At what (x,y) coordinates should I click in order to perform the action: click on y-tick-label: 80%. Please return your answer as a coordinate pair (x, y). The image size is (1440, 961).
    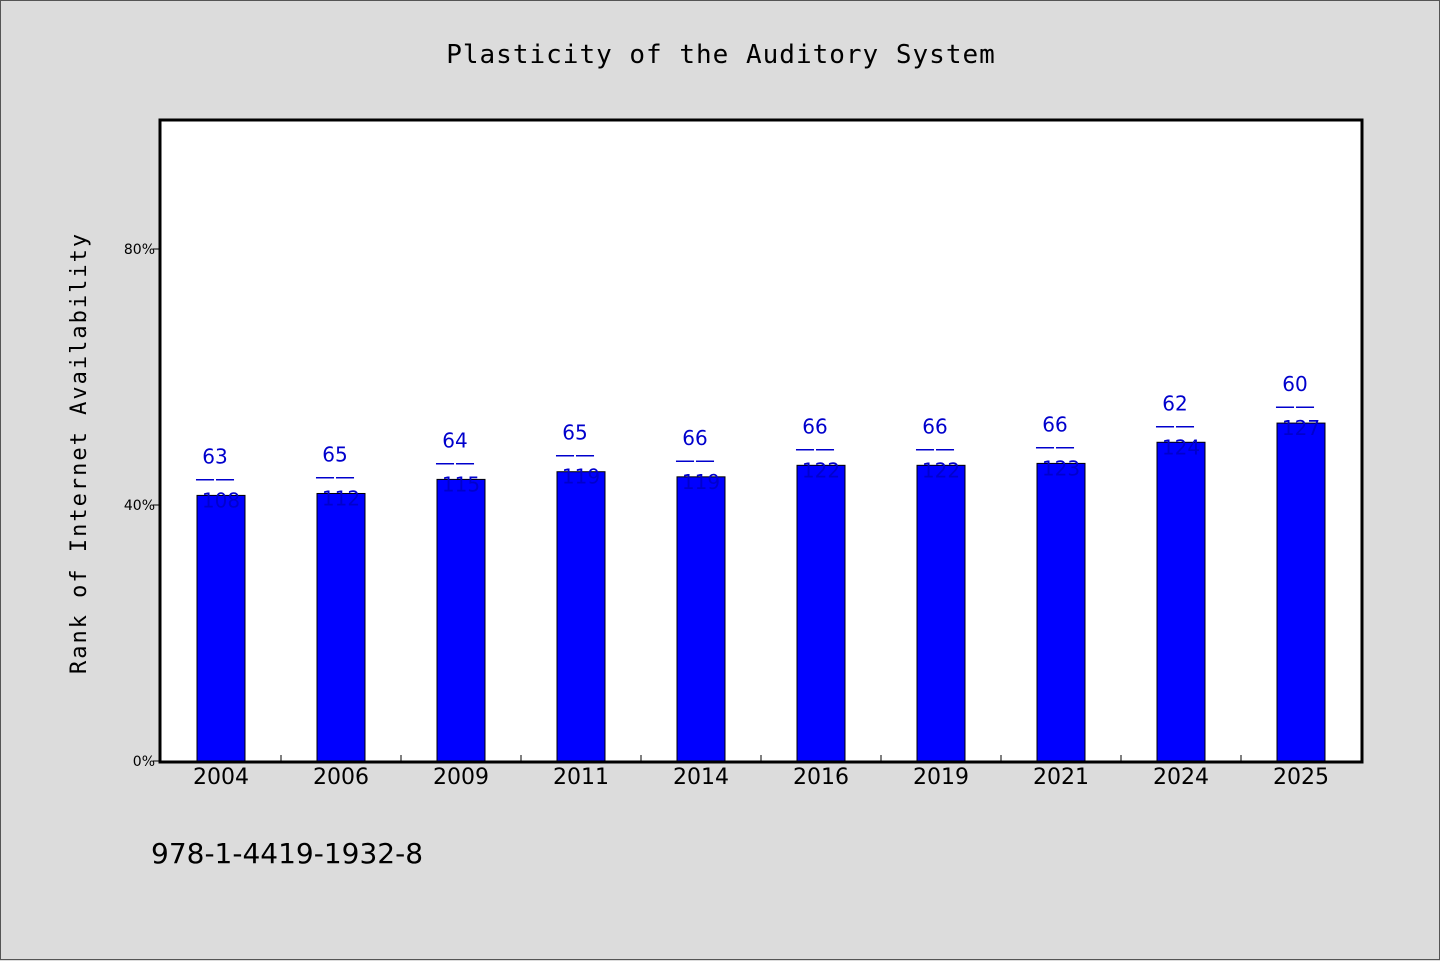
    Looking at the image, I should click on (139, 250).